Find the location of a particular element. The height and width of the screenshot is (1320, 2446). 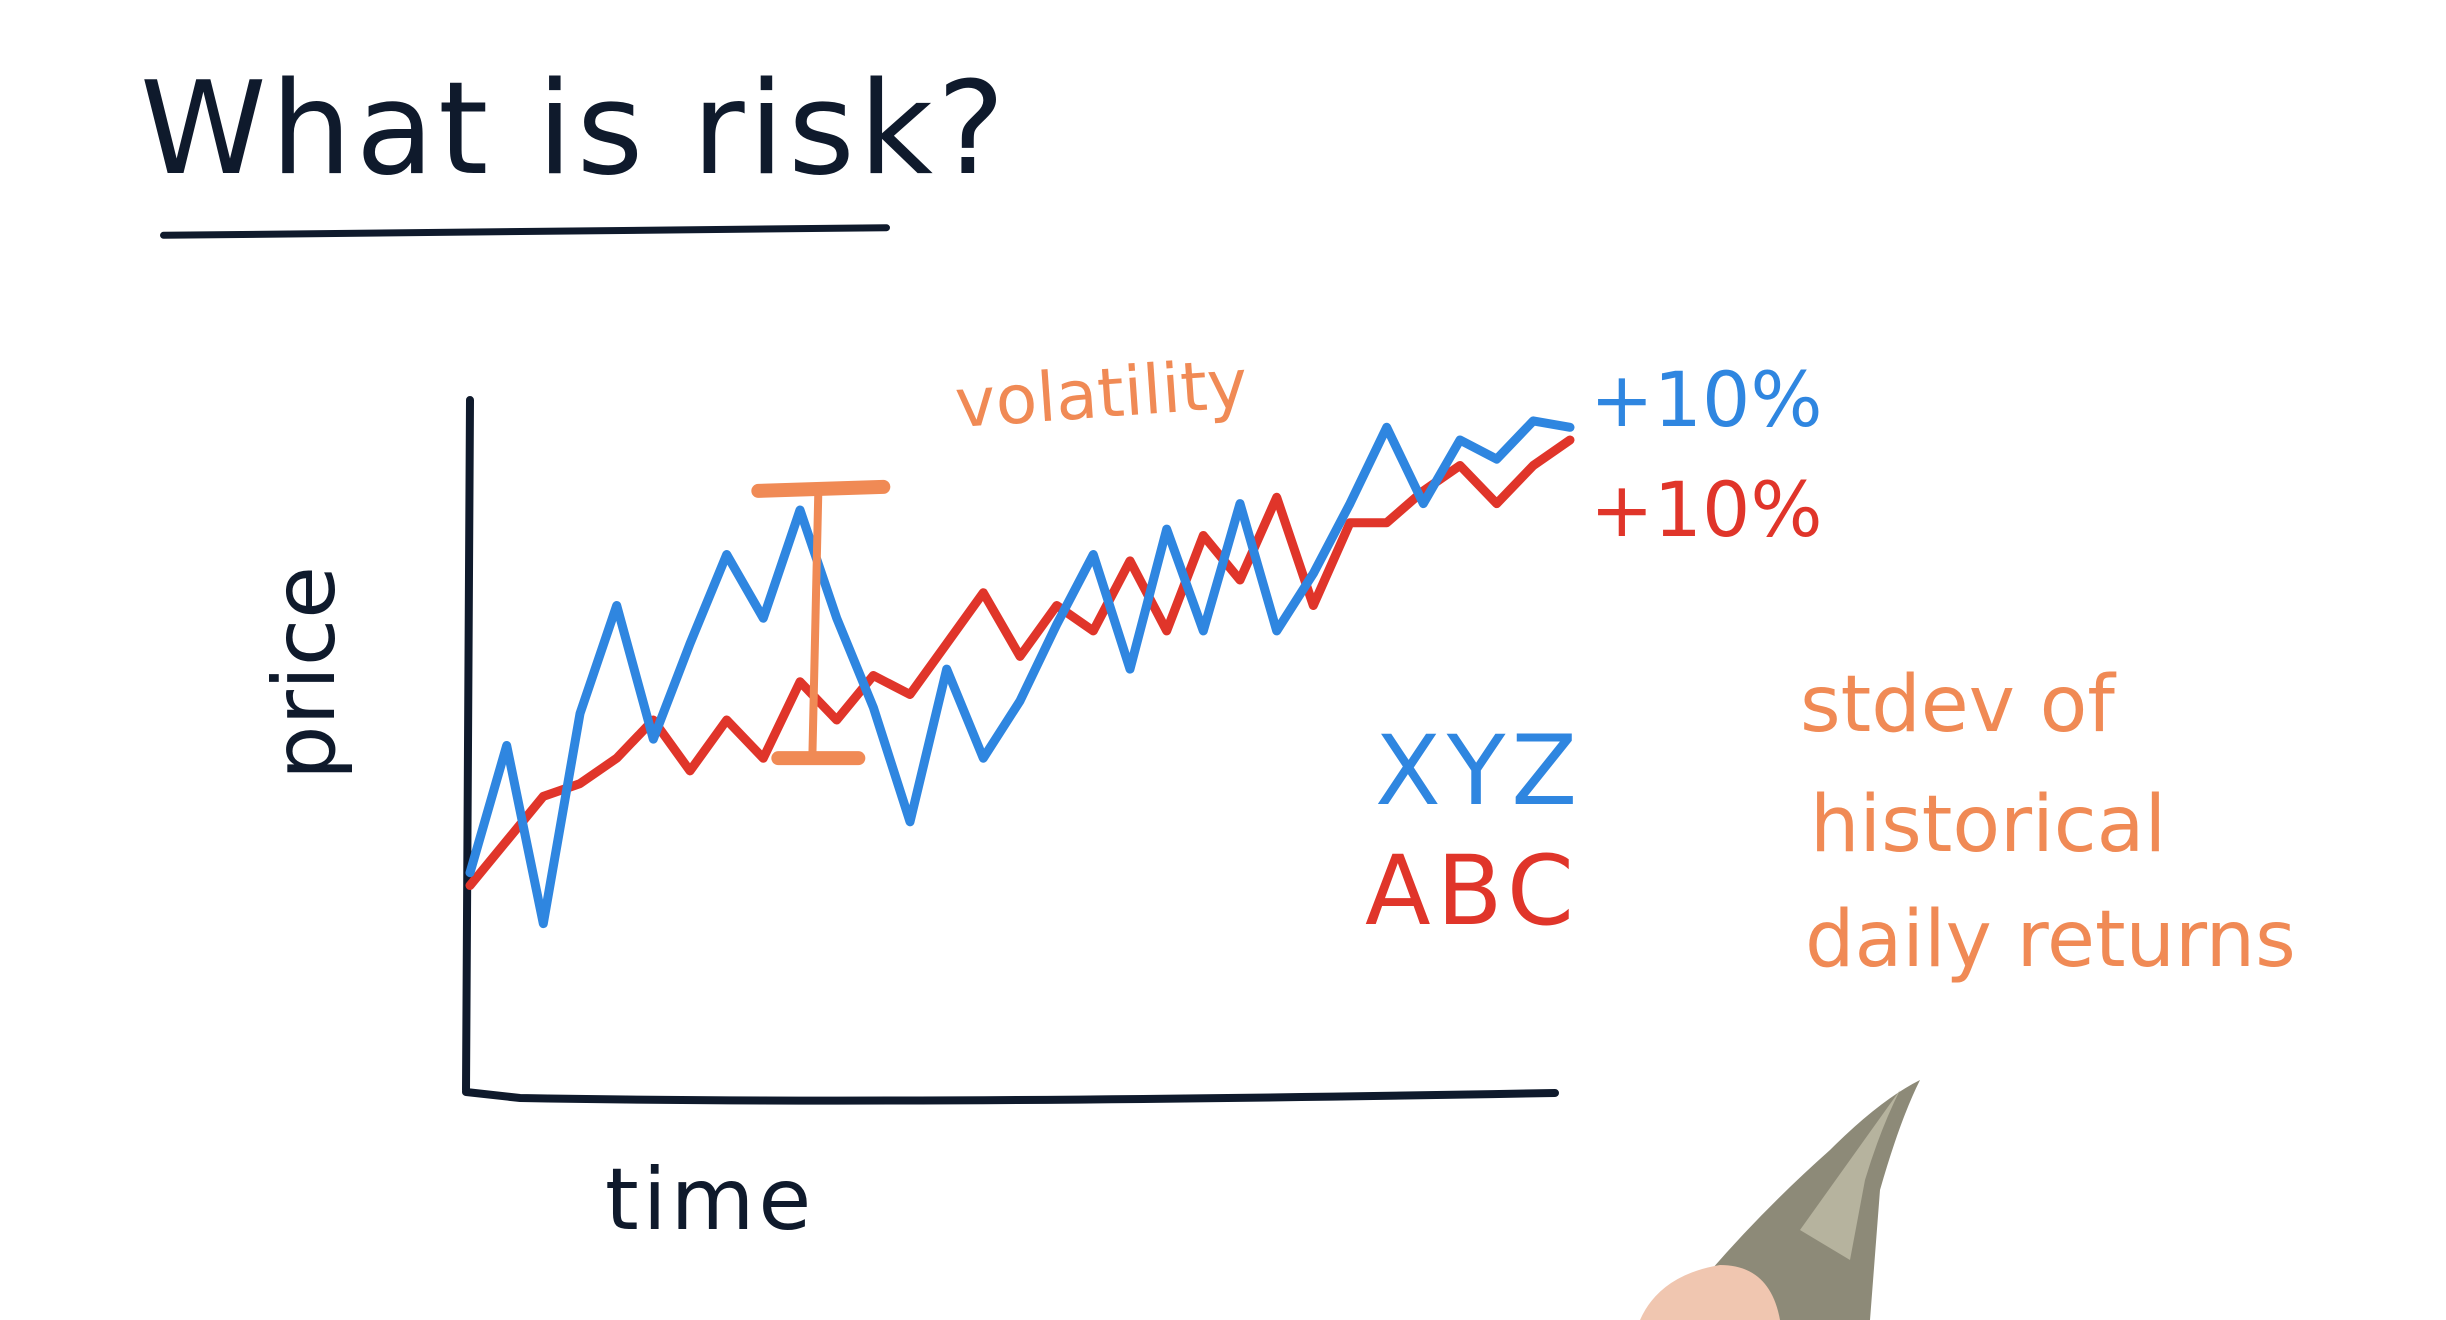

note-line-1: stdev of is located at coordinates (1957, 705).